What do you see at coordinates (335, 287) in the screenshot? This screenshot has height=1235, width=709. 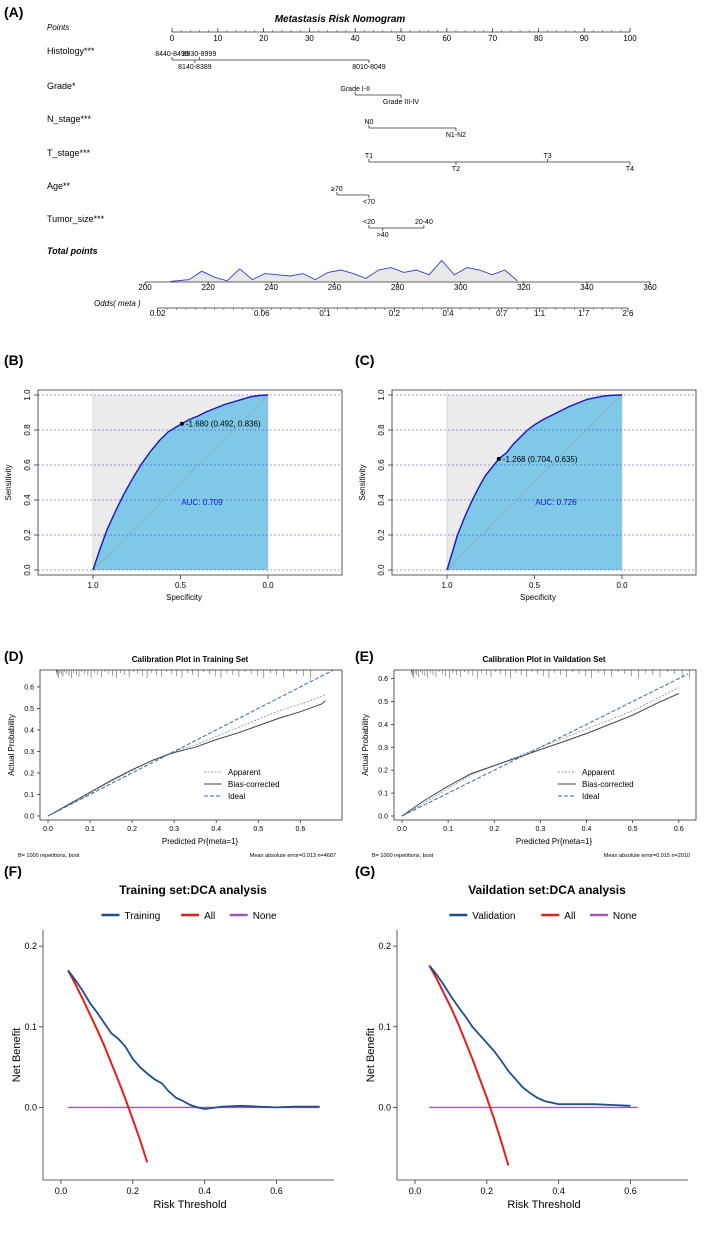 I see `total-tick-label: 260` at bounding box center [335, 287].